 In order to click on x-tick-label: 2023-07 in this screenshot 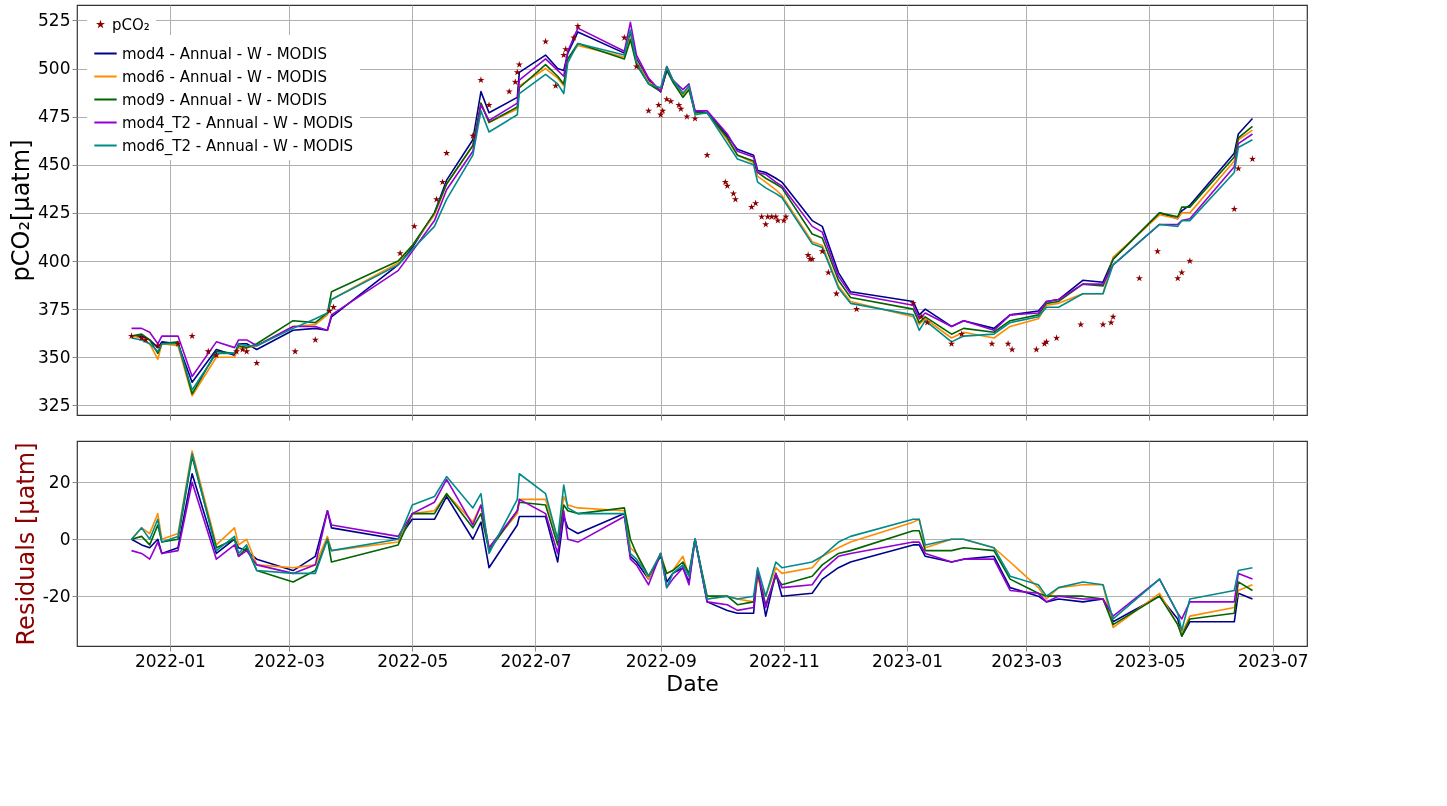, I will do `click(1273, 660)`.